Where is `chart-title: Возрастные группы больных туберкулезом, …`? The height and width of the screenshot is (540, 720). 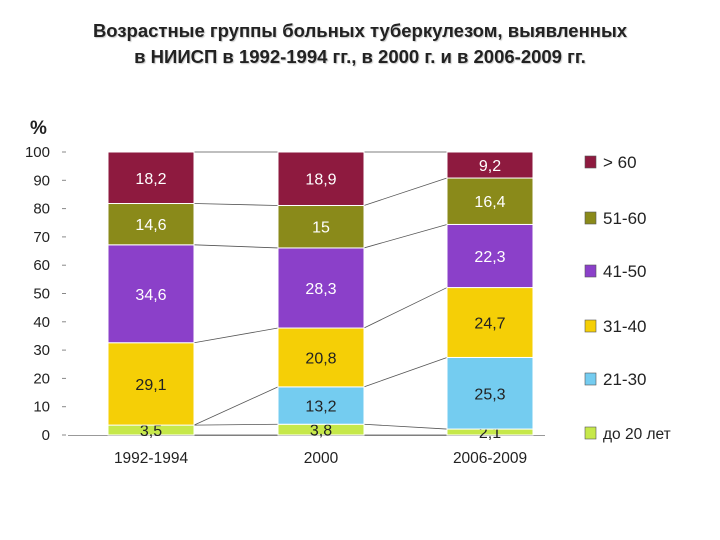
chart-title: Возрастные группы больных туберкулезом, … is located at coordinates (360, 44).